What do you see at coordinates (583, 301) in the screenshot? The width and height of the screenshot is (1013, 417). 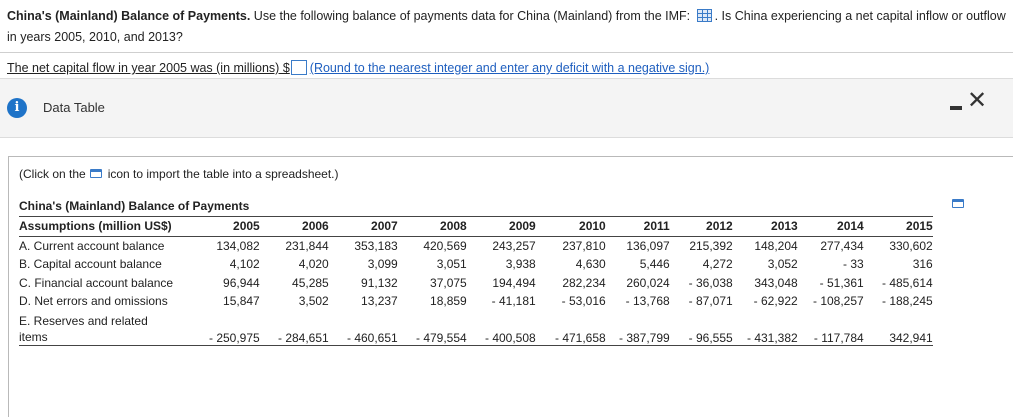 I see `table-cell: - 53,016` at bounding box center [583, 301].